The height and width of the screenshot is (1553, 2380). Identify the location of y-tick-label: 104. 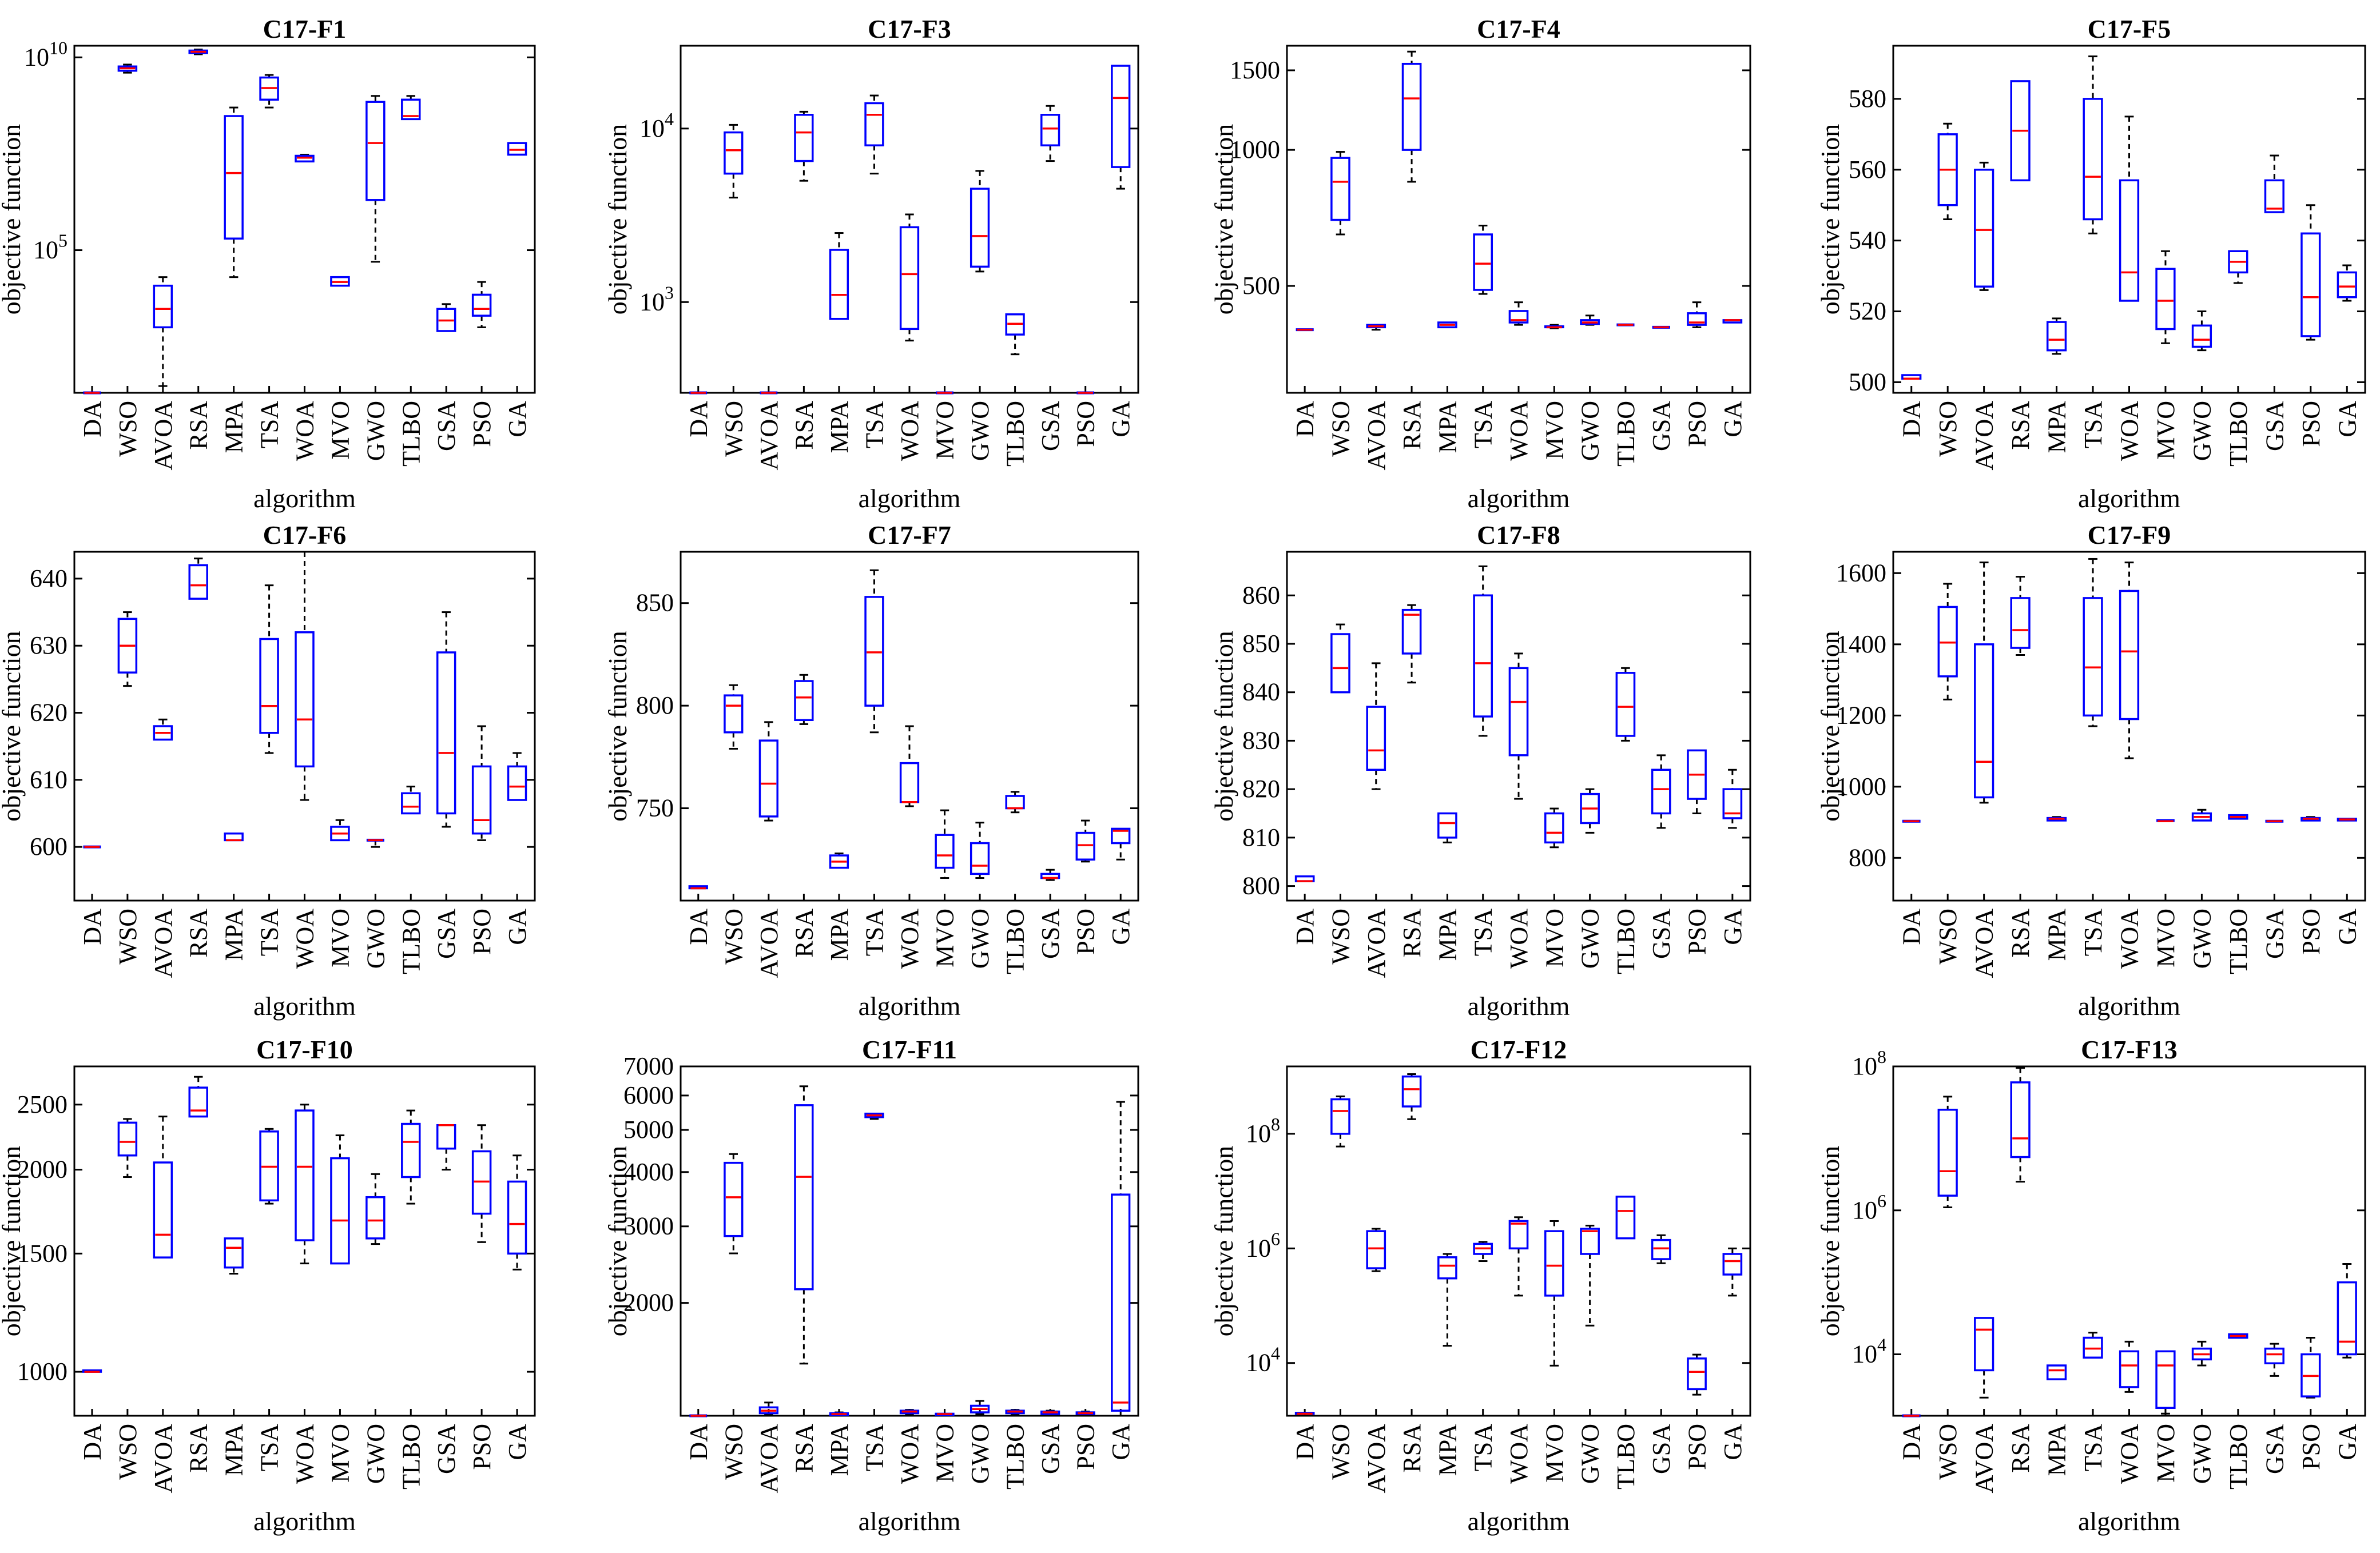
(656, 126).